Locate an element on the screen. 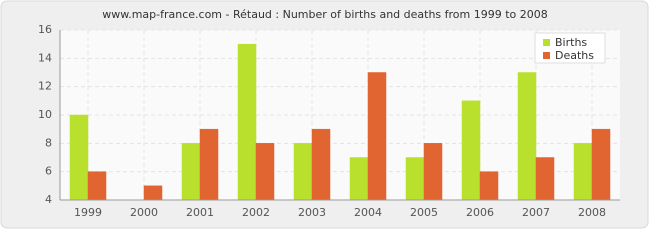 This screenshot has height=240, width=650. legend-label: Births is located at coordinates (571, 42).